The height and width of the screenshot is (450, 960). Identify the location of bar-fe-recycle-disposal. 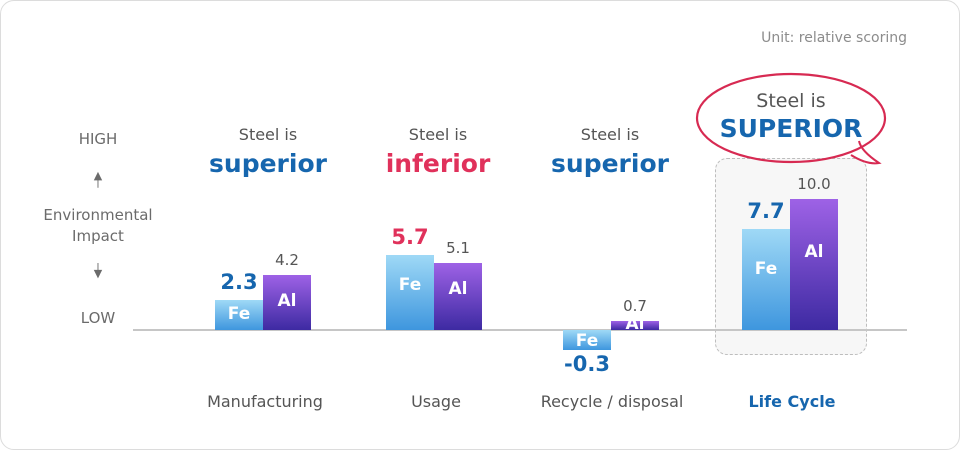
(587, 340).